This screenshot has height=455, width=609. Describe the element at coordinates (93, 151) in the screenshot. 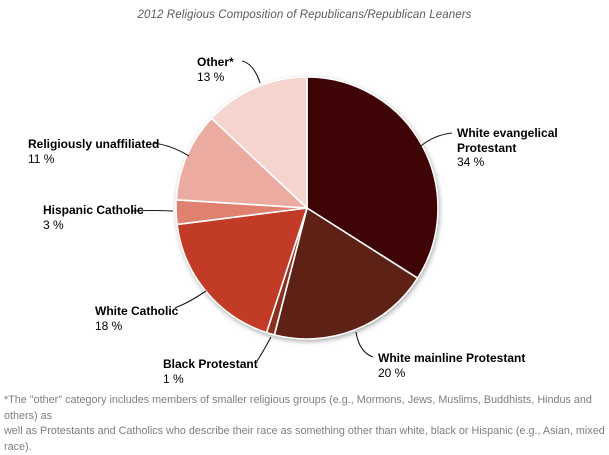

I see `label-religiously-unaffiliated: Religiously unaffiliated 11 %` at that location.